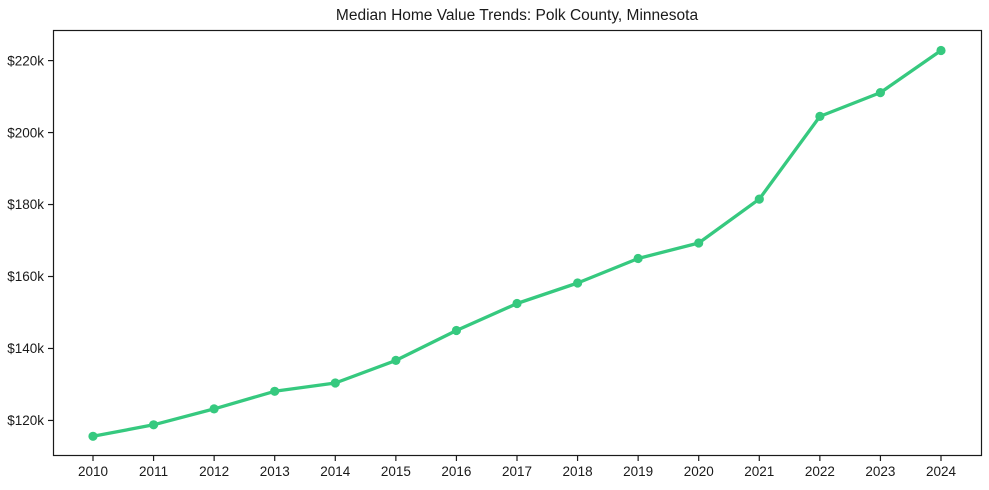 The width and height of the screenshot is (989, 490). What do you see at coordinates (93, 471) in the screenshot?
I see `x-tick-label: 2010` at bounding box center [93, 471].